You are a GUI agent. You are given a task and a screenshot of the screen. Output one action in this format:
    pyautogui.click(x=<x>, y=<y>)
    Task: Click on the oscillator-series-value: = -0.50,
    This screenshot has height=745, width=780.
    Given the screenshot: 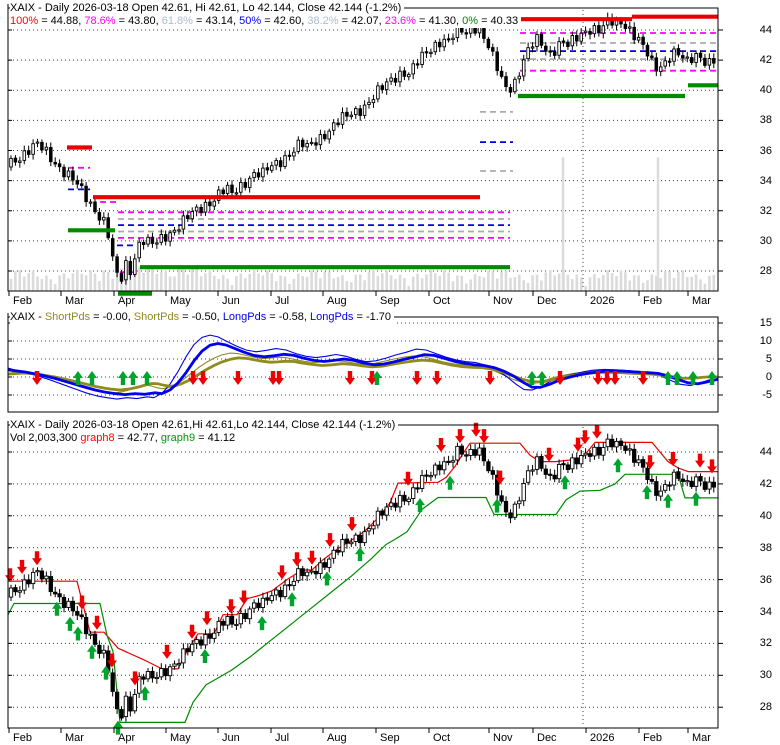 What is the action you would take?
    pyautogui.click(x=201, y=317)
    